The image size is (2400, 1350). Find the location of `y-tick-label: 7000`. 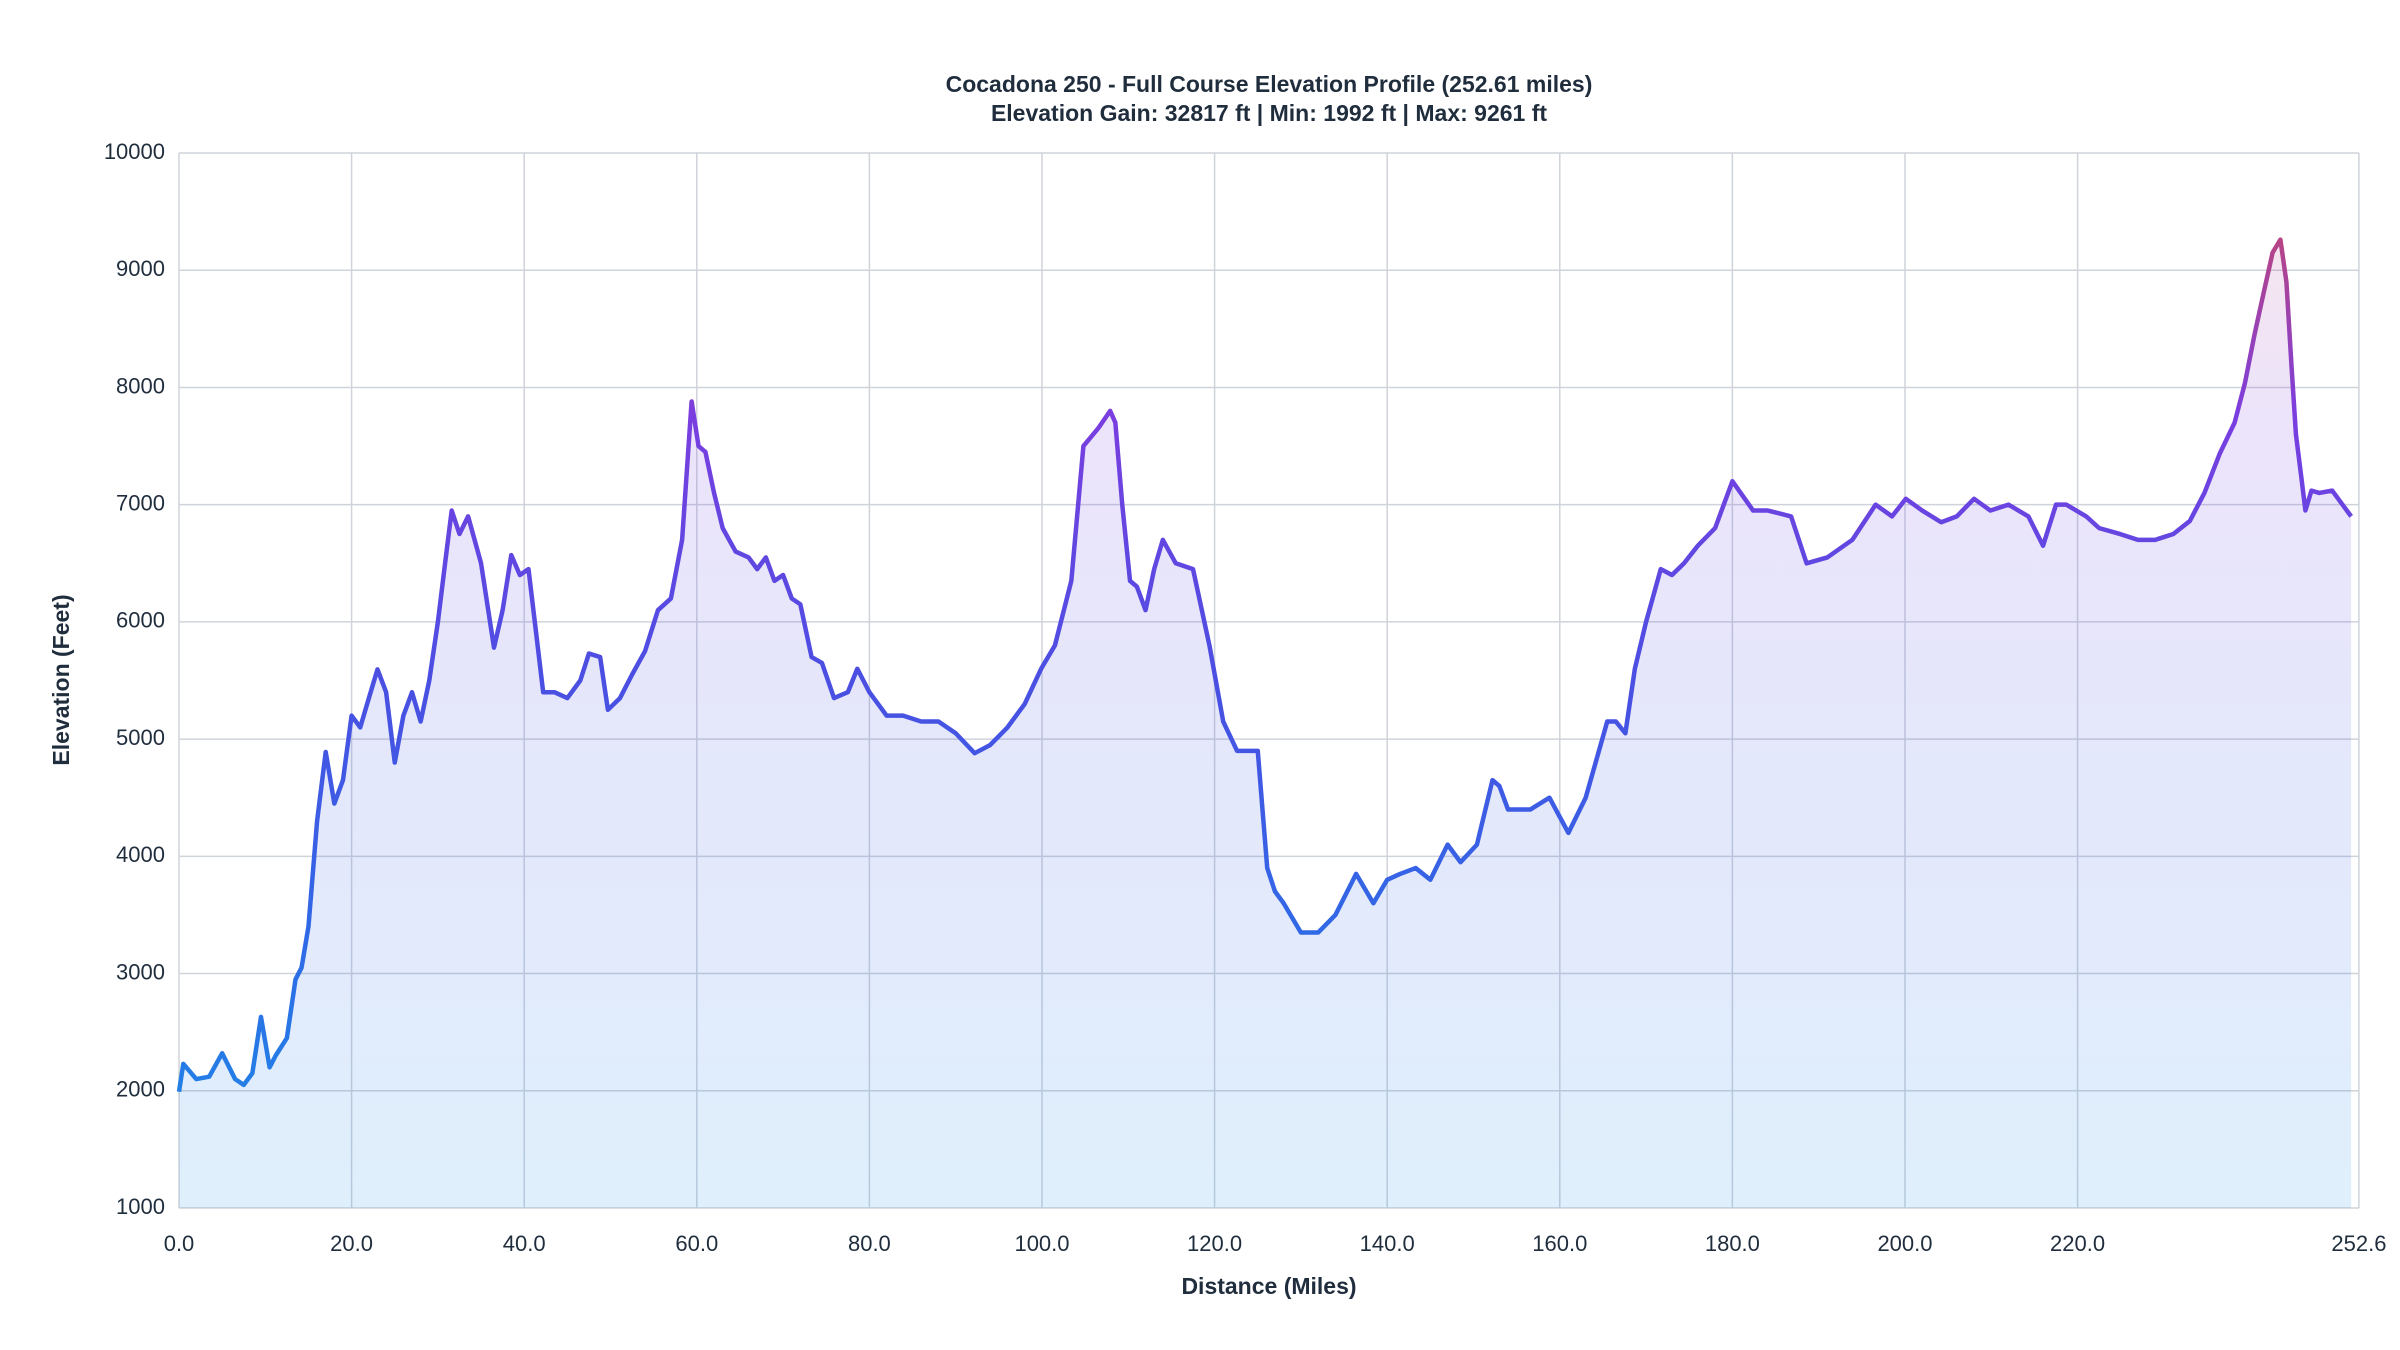

y-tick-label: 7000 is located at coordinates (140, 502).